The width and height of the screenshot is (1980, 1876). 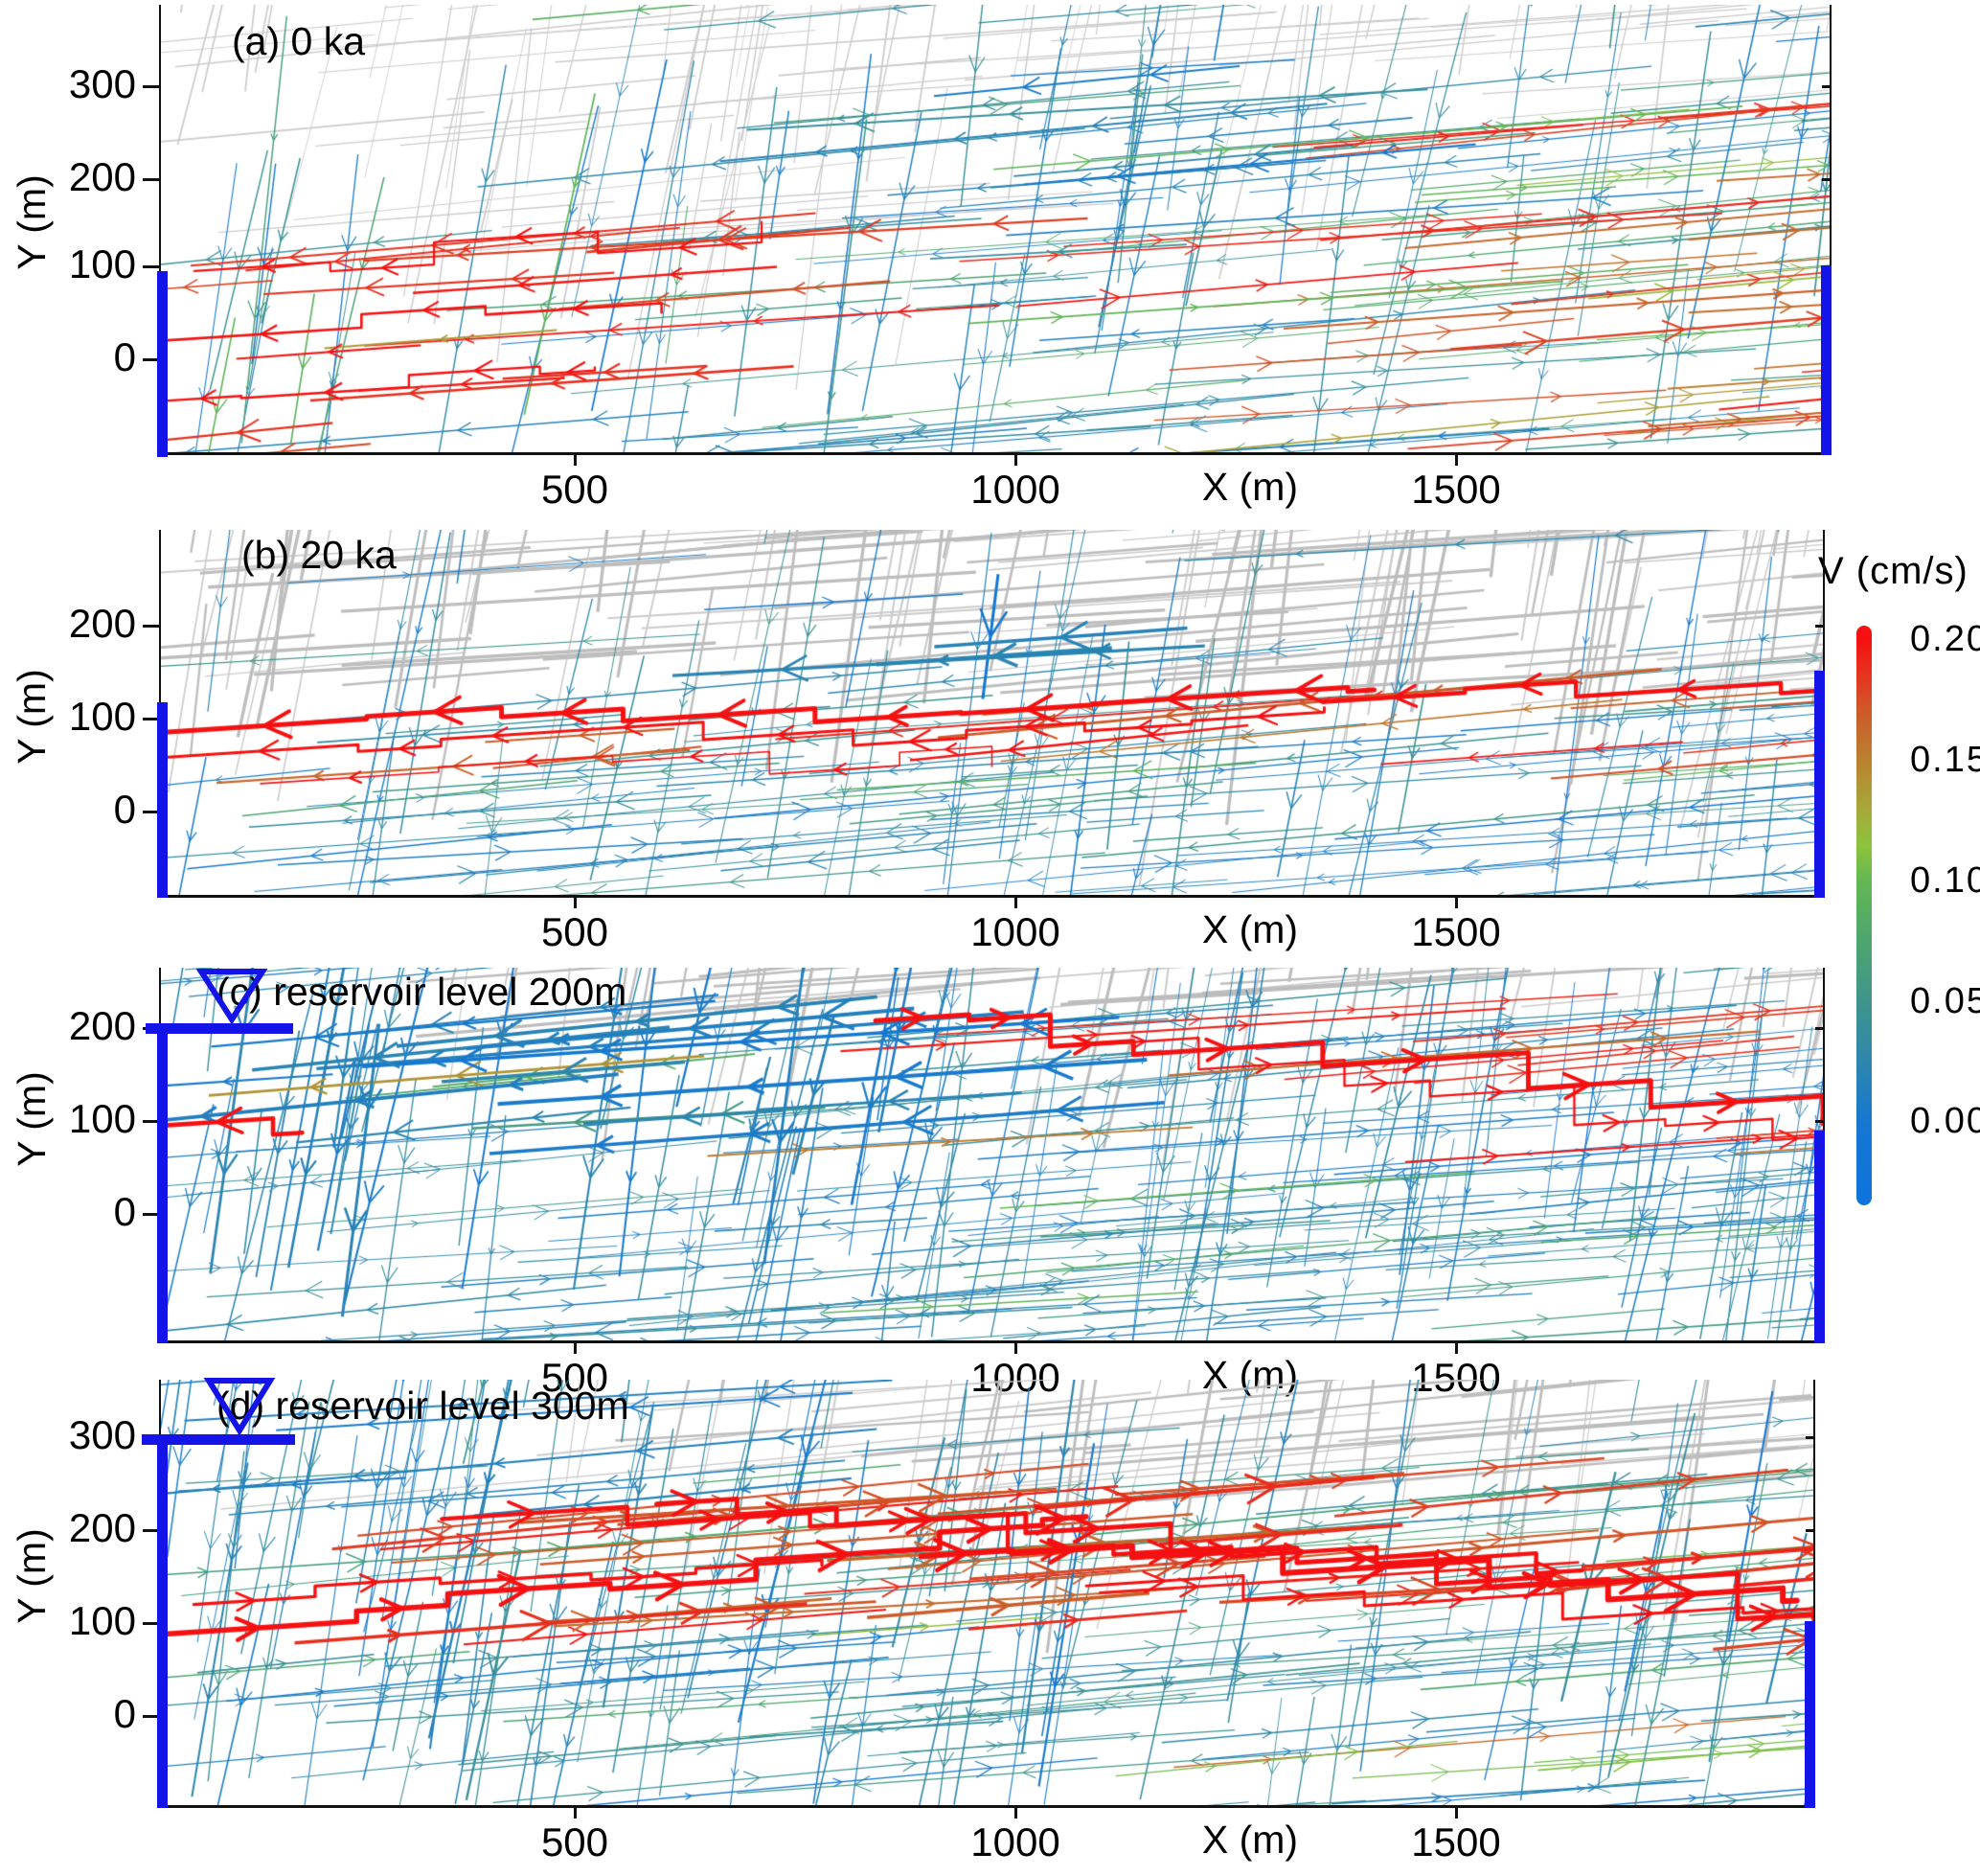 I want to click on panel-a-boundary-wall-left, so click(x=162, y=364).